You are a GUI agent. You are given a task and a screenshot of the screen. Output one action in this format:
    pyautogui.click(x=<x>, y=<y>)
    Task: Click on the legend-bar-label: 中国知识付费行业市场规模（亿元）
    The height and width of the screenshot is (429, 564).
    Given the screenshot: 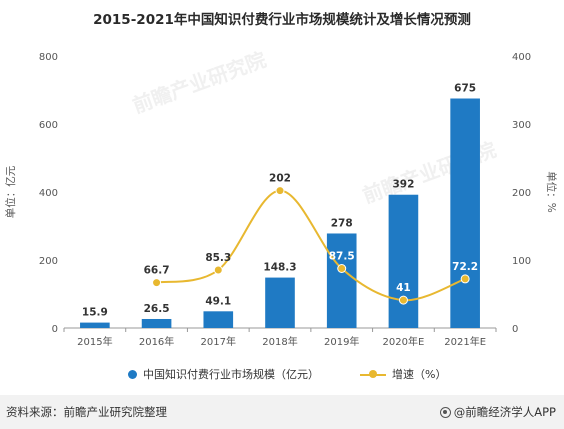 What is the action you would take?
    pyautogui.click(x=231, y=374)
    